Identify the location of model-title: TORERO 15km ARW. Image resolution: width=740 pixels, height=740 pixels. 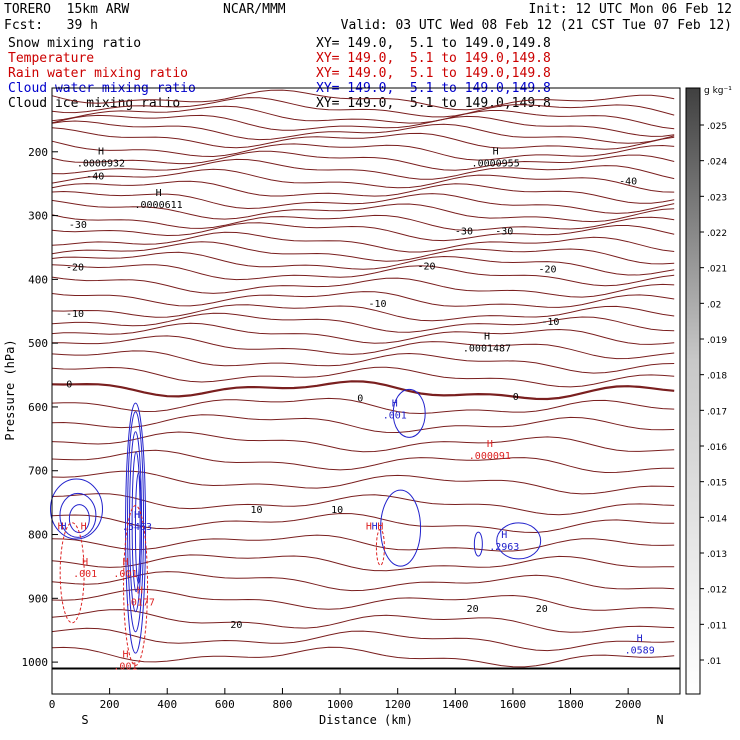
(67, 9).